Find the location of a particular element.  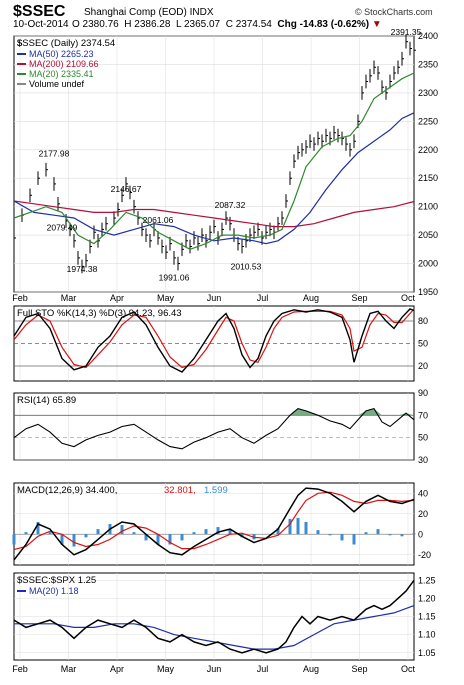

ratio-x-label-0: Feb is located at coordinates (20, 669).